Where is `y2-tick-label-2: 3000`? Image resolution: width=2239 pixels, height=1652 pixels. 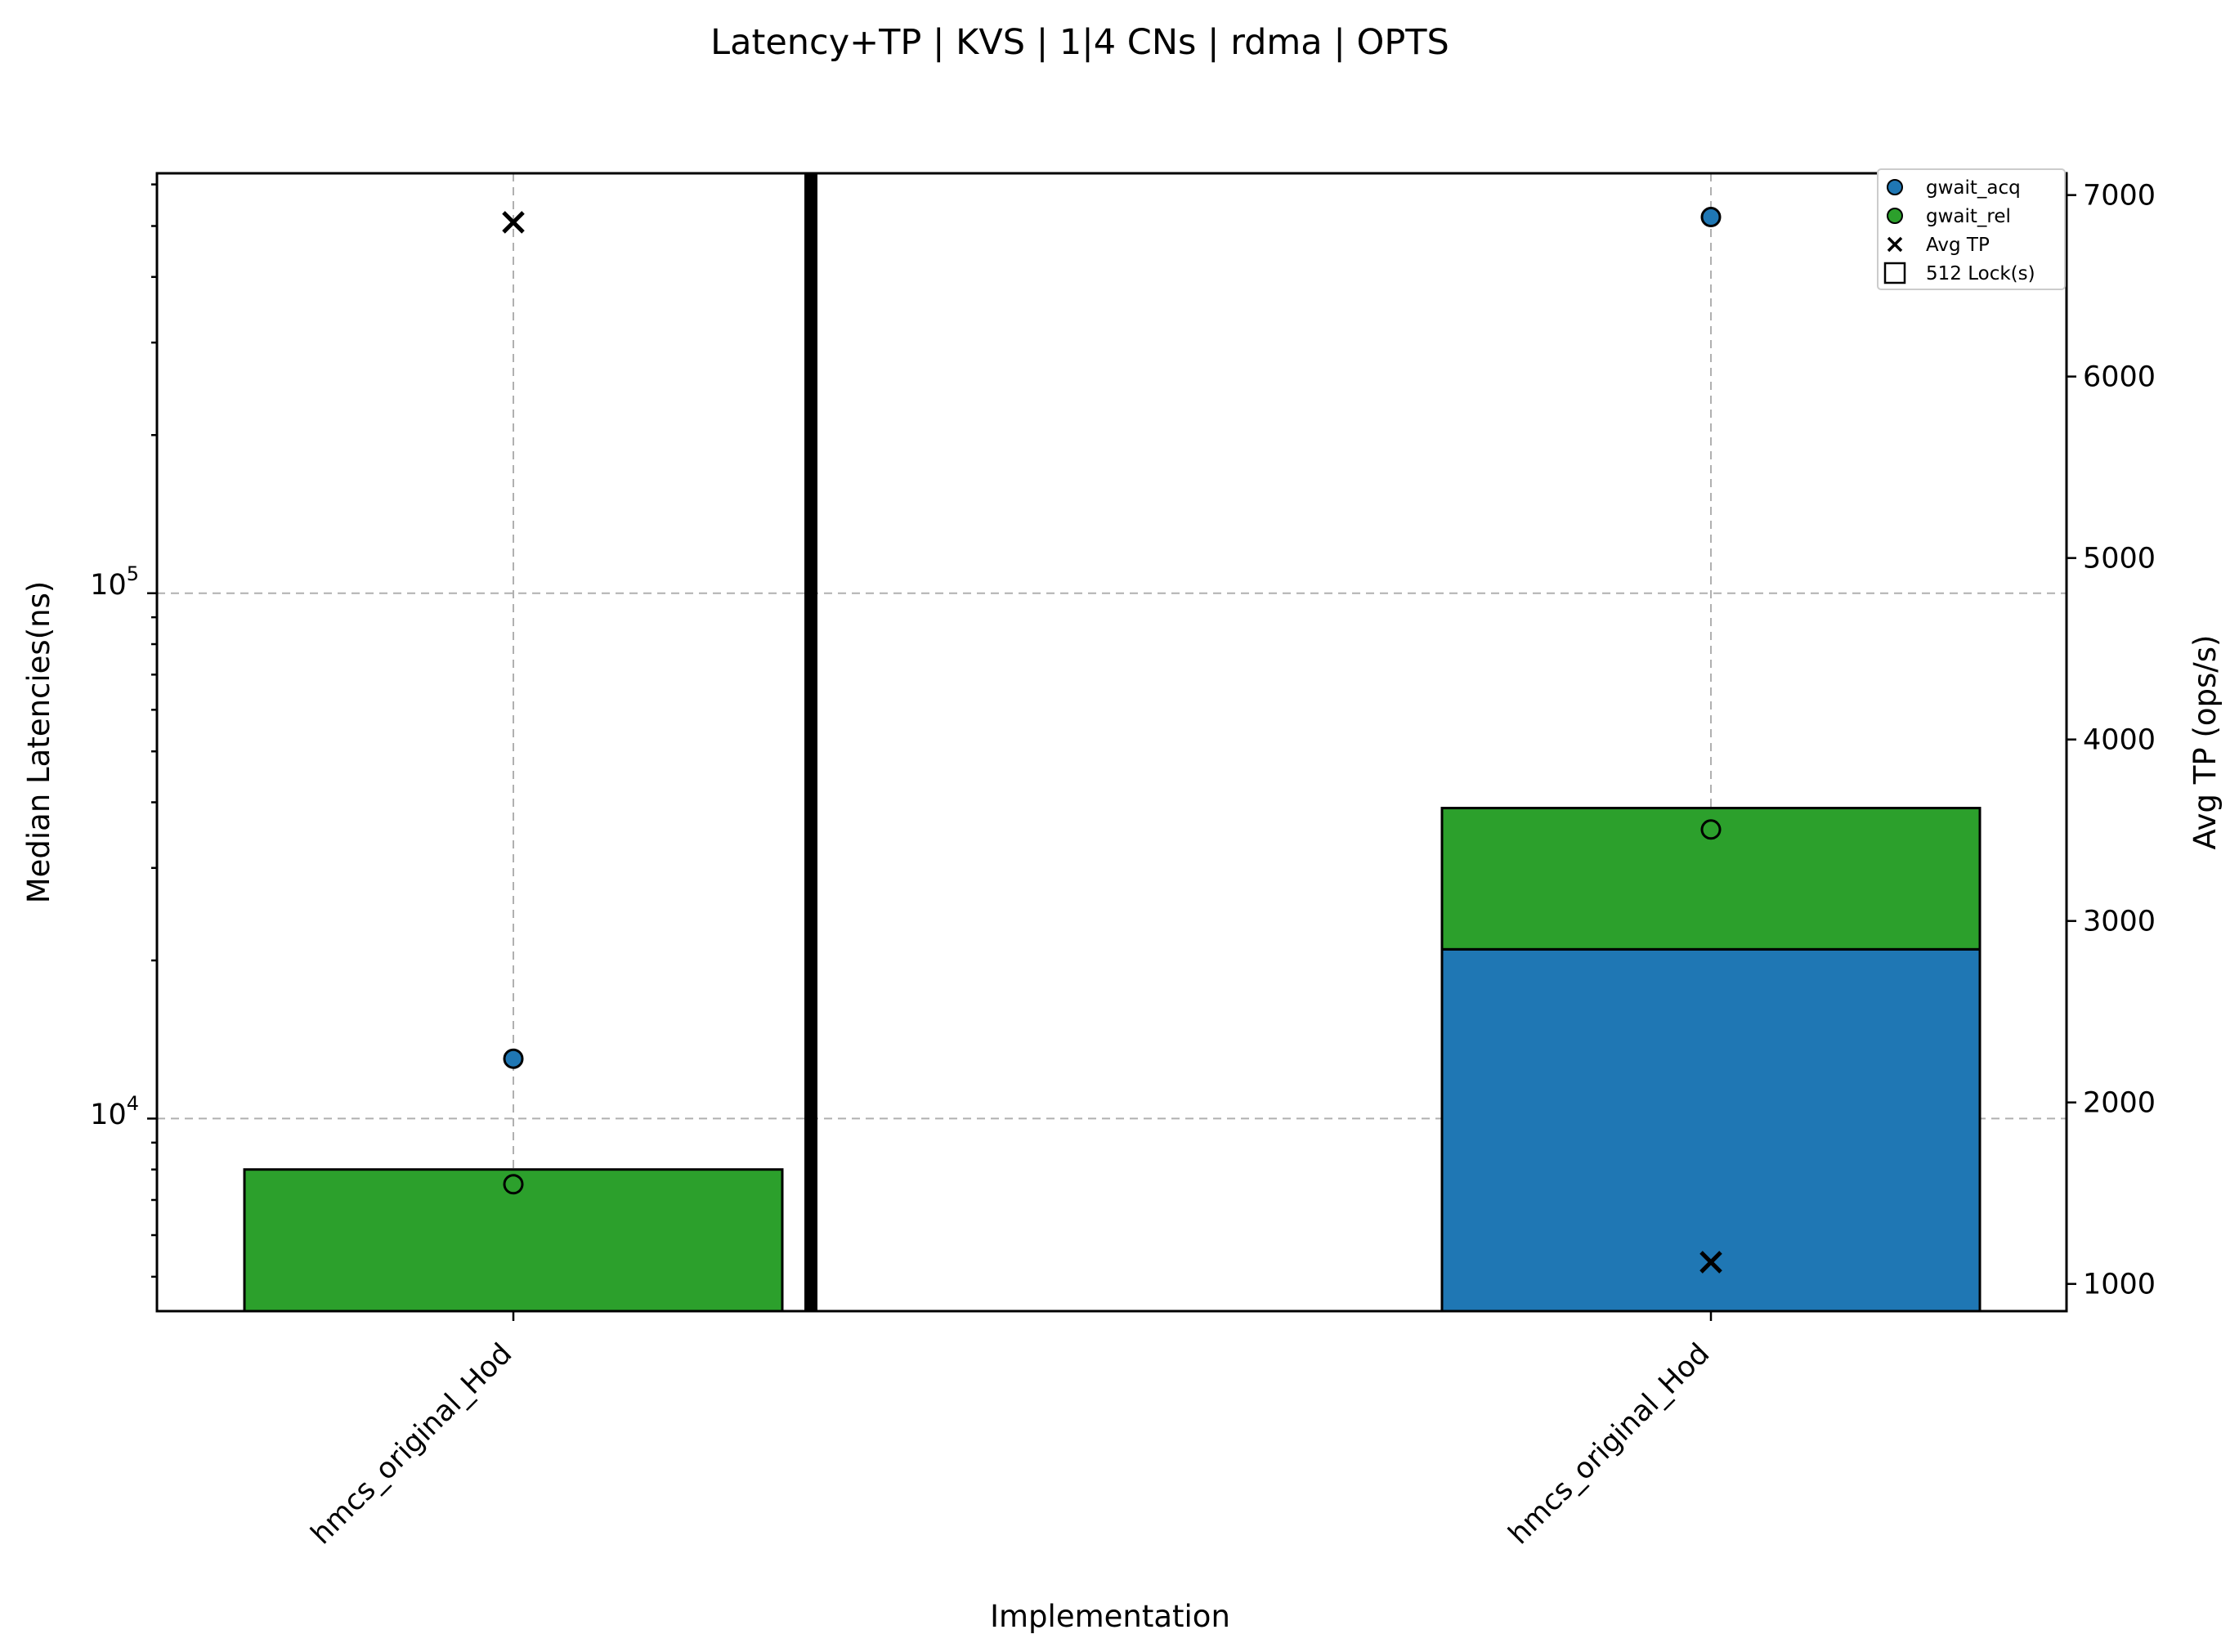
y2-tick-label-2: 3000 is located at coordinates (2119, 922).